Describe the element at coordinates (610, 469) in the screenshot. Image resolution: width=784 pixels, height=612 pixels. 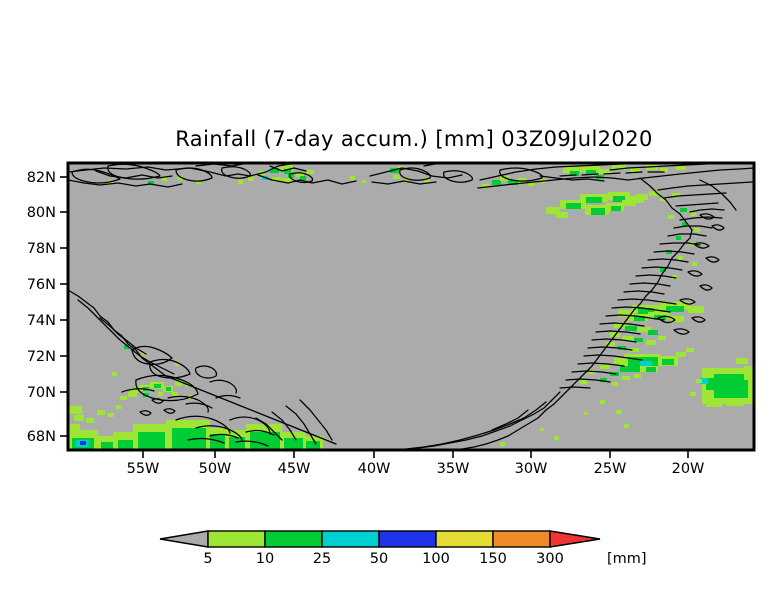
I see `x-tick-label-25w: 25W` at that location.